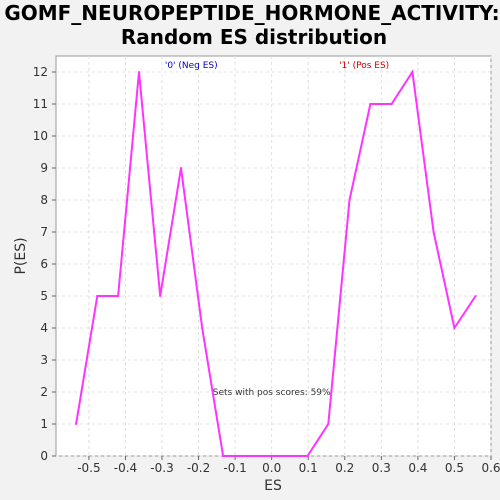  What do you see at coordinates (198, 468) in the screenshot?
I see `x-tick-label: -0.2` at bounding box center [198, 468].